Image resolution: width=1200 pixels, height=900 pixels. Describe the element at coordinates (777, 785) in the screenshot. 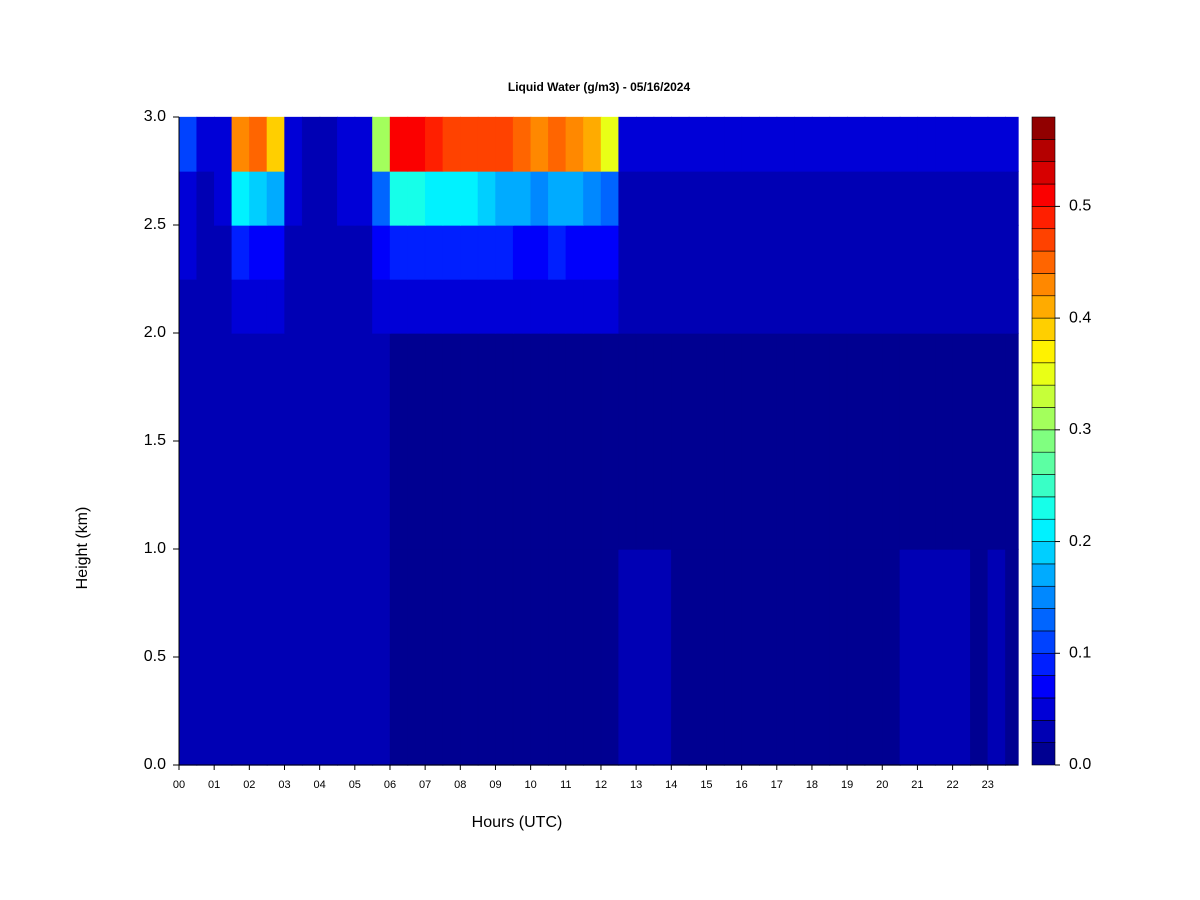

I see `x-tick-label: 17` at that location.